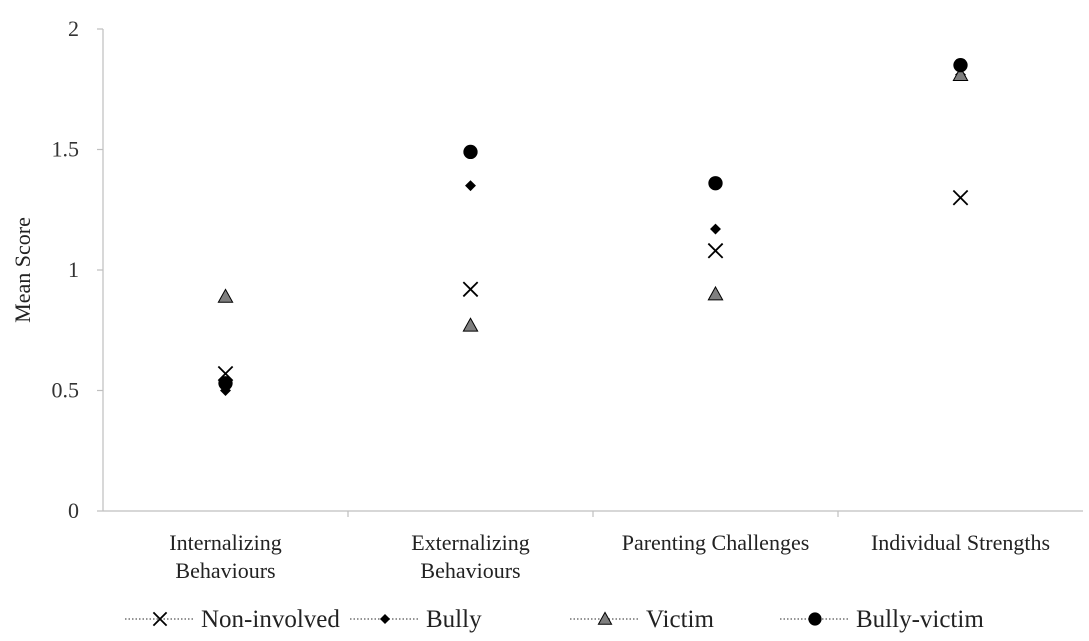  What do you see at coordinates (73, 28) in the screenshot?
I see `y-tick-label: 2` at bounding box center [73, 28].